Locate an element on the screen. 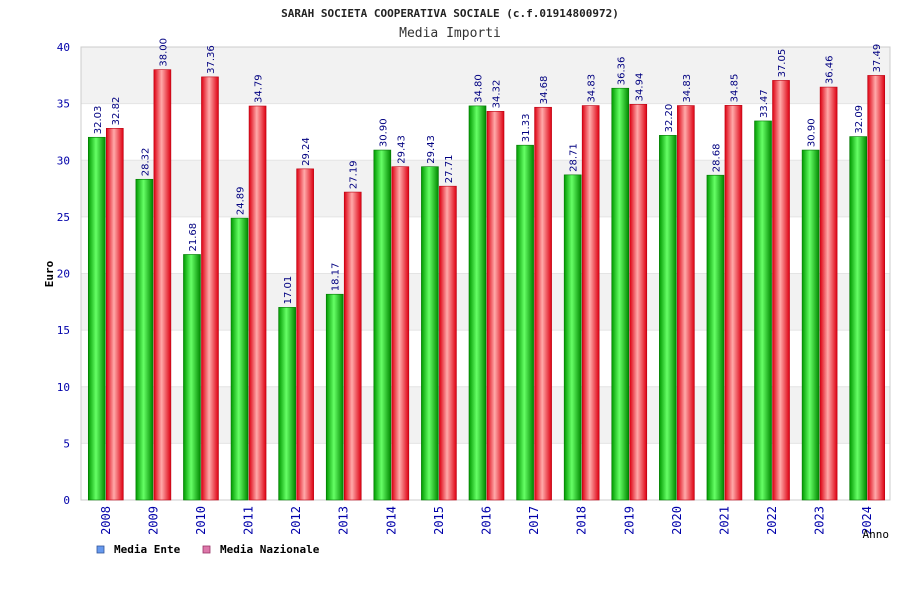 The width and height of the screenshot is (900, 600). x-tick-label: 2018 is located at coordinates (582, 520).